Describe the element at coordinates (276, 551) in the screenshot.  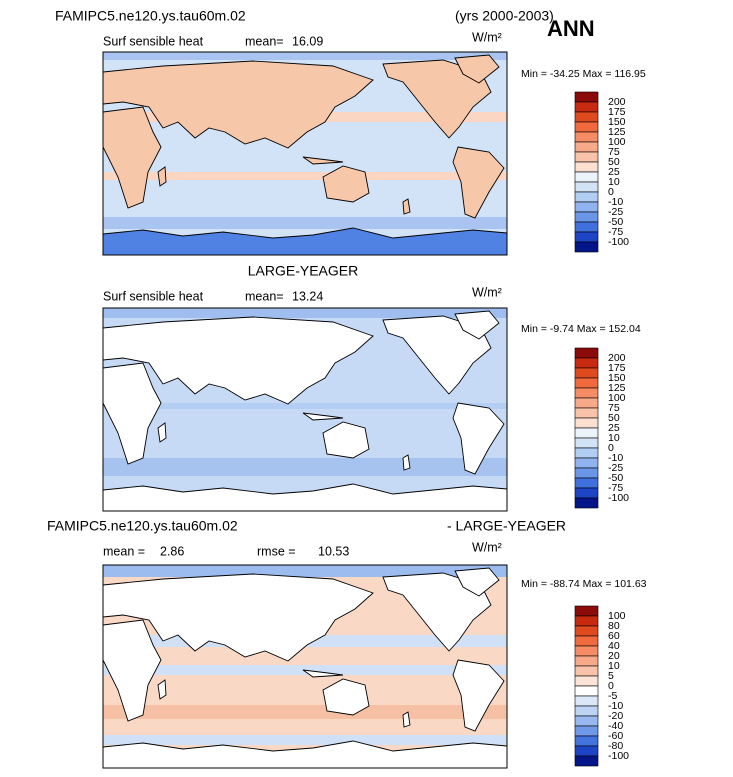
I see `rmse-label: rmse =` at that location.